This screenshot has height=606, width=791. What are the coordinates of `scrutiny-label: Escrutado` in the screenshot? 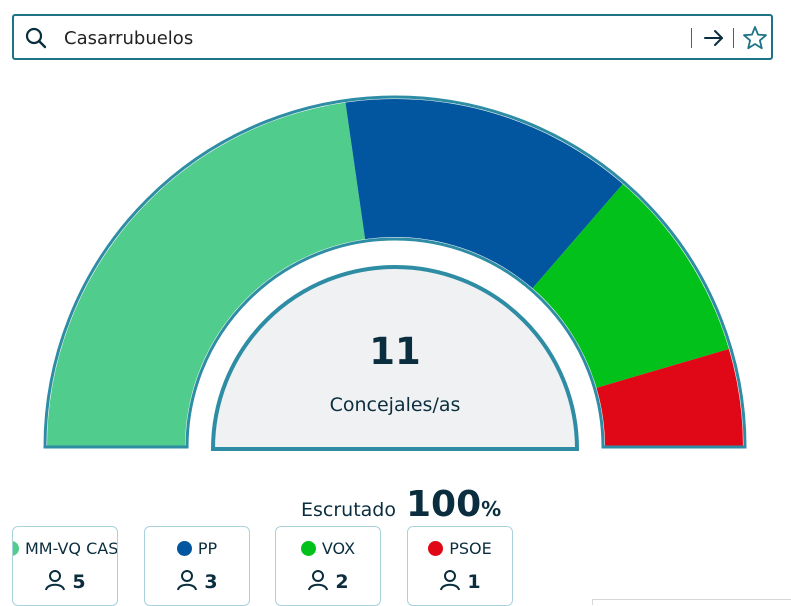 It's located at (348, 510).